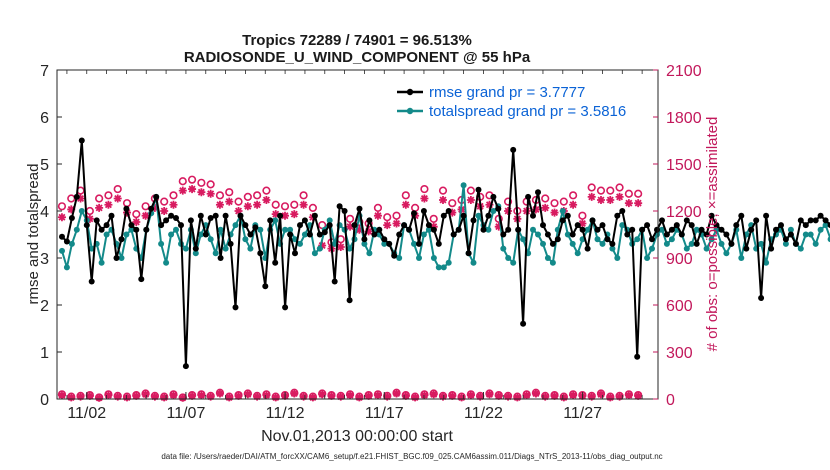  What do you see at coordinates (712, 234) in the screenshot?
I see `y-axis-label-right: # of obs: o=possible; ×=assimilated` at bounding box center [712, 234].